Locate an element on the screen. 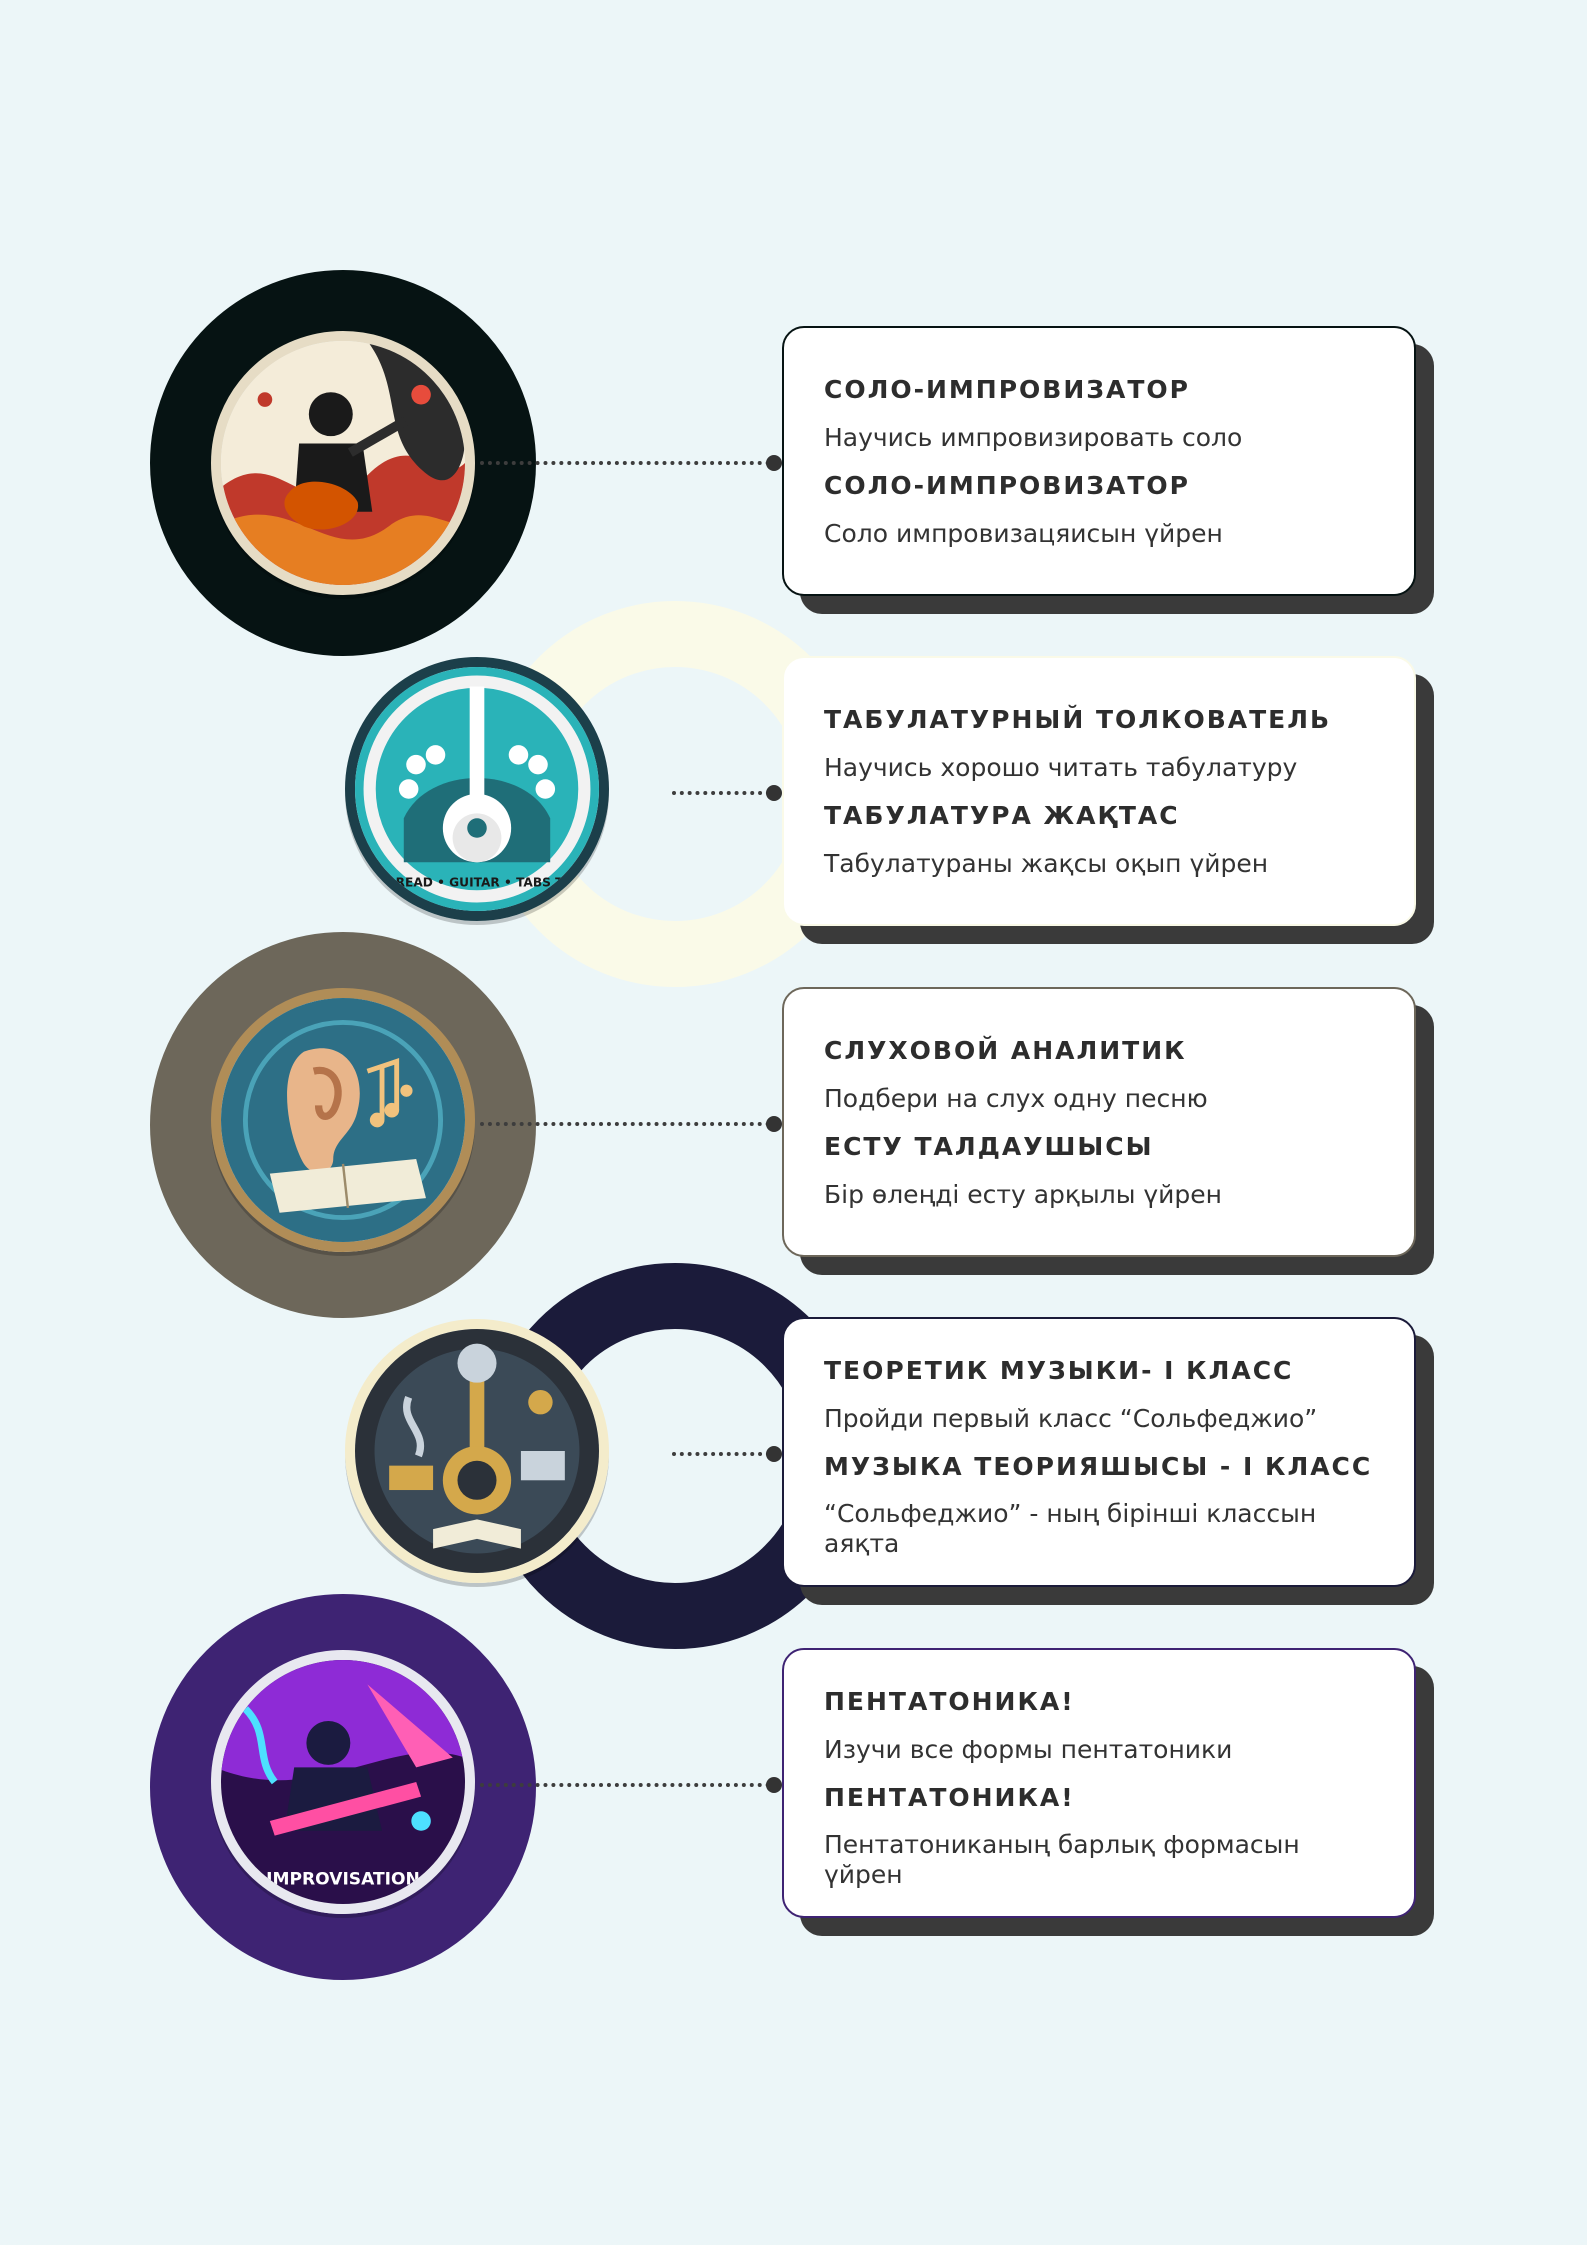 Image resolution: width=1587 pixels, height=2245 pixels. step-title-kz: ТАБУЛАТУРА ЖАҚТАС is located at coordinates (1002, 815).